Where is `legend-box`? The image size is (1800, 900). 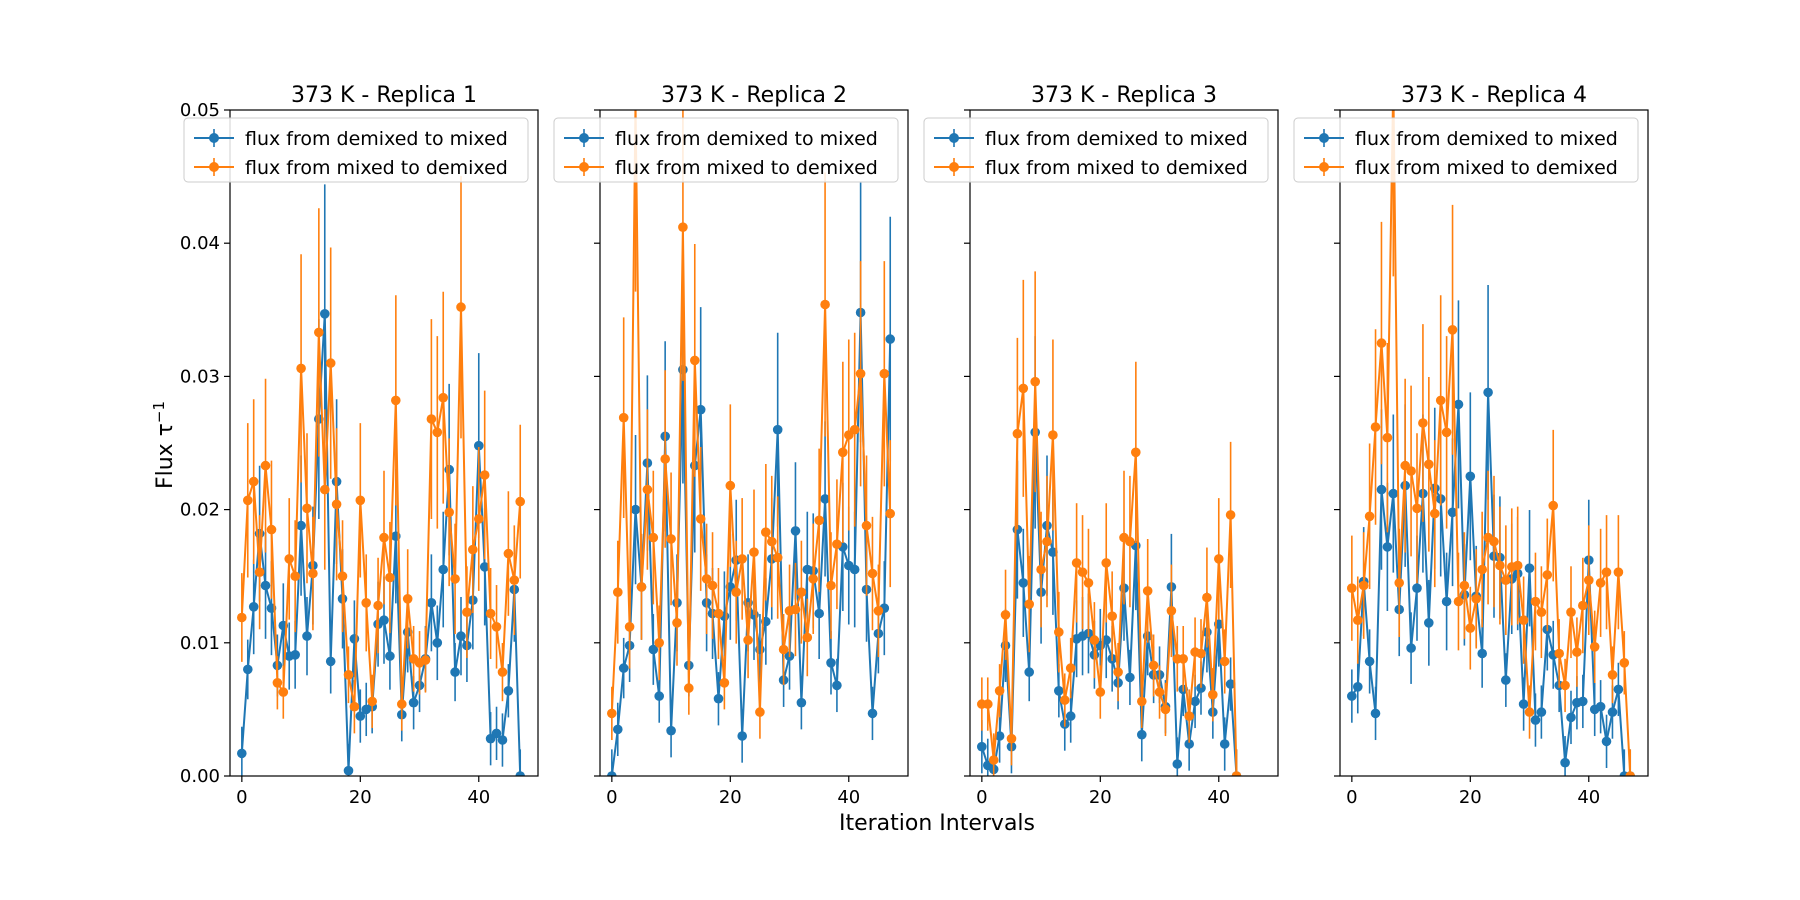
legend-box is located at coordinates (1096, 150).